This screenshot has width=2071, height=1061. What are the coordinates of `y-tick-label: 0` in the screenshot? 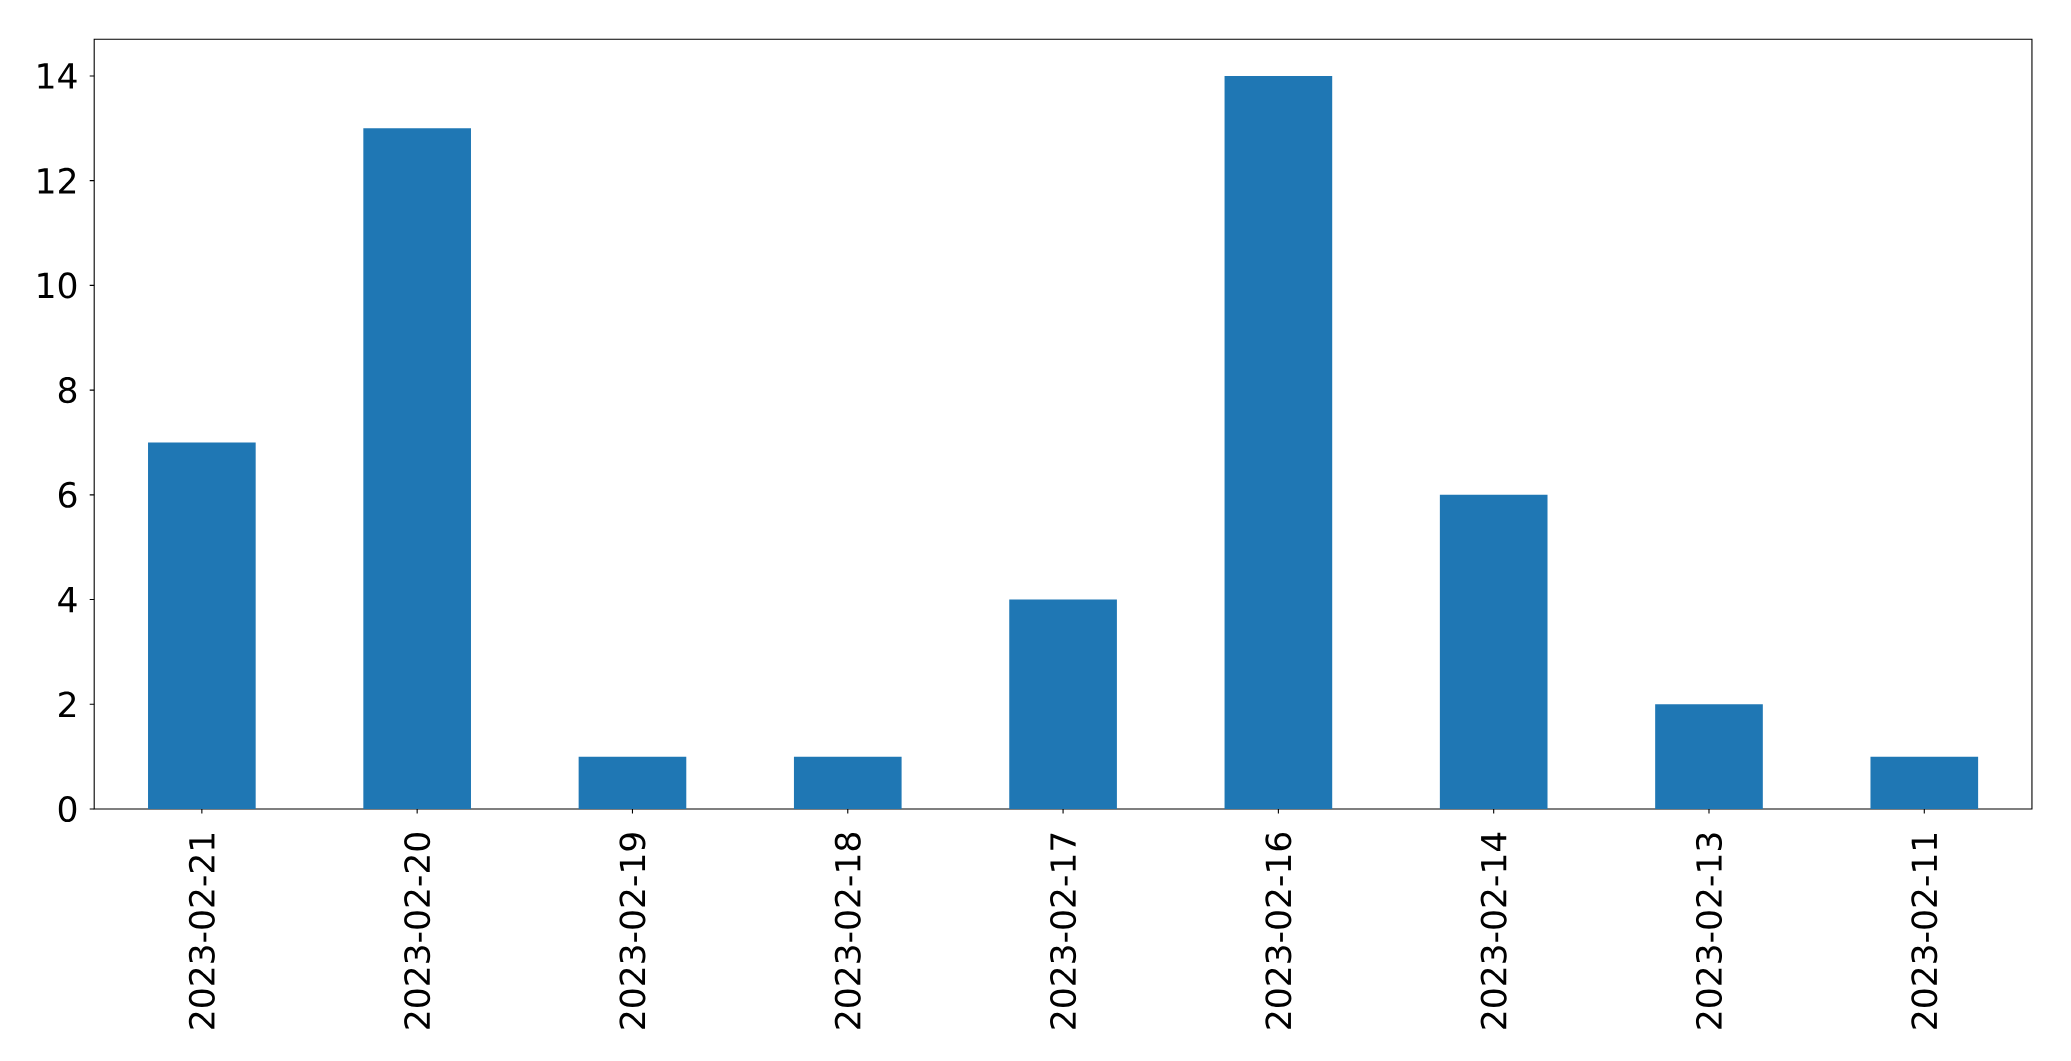 It's located at (67, 809).